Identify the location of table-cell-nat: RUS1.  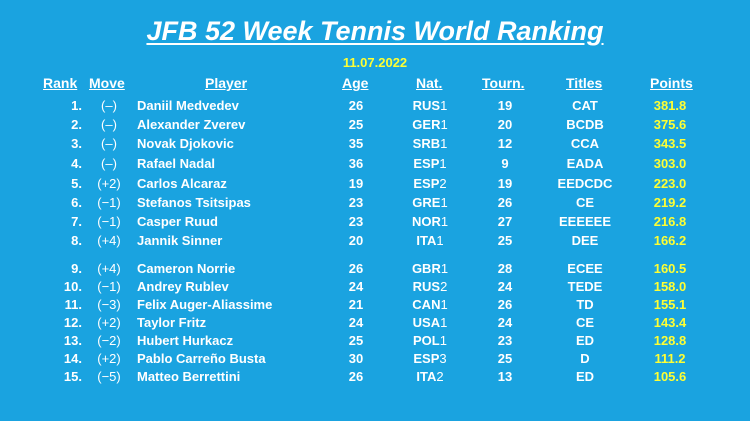
(430, 105).